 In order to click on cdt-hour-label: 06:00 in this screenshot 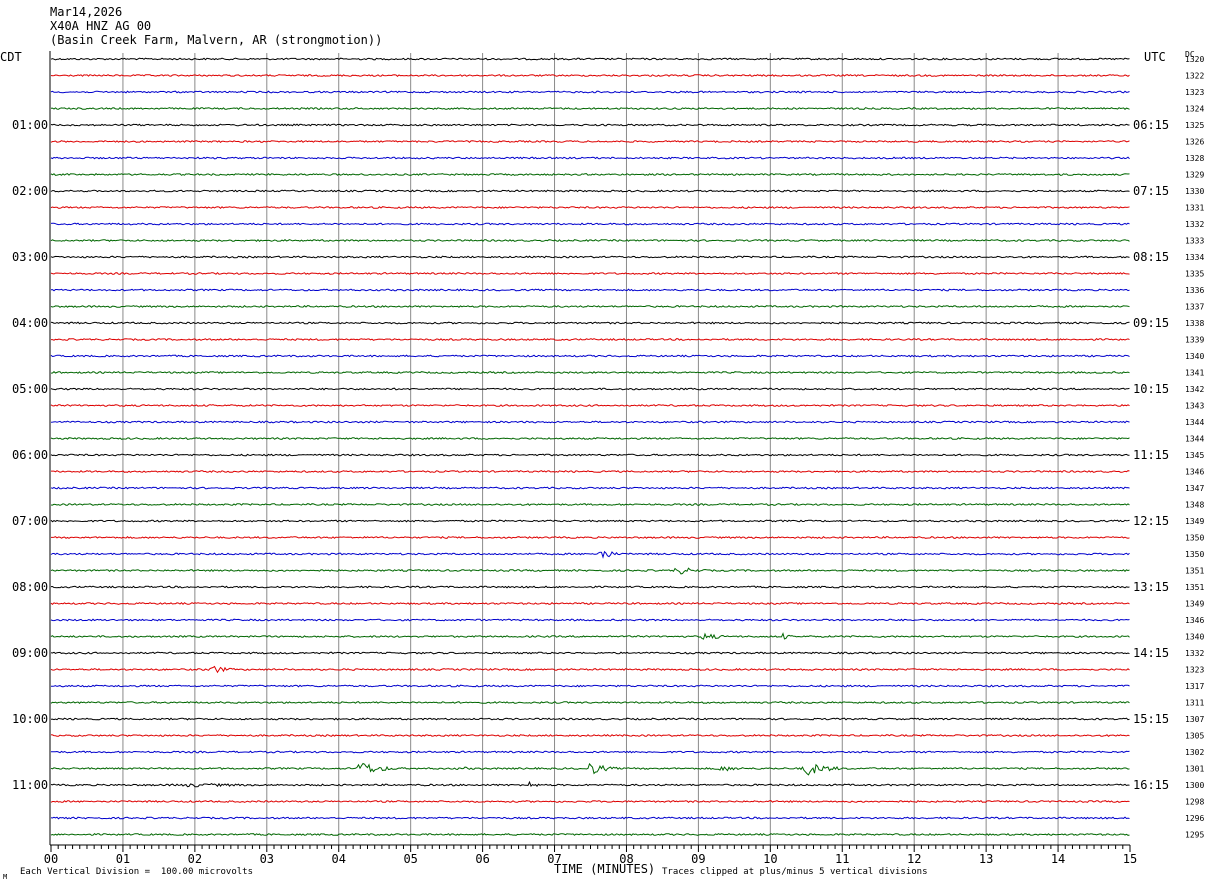, I will do `click(30, 455)`.